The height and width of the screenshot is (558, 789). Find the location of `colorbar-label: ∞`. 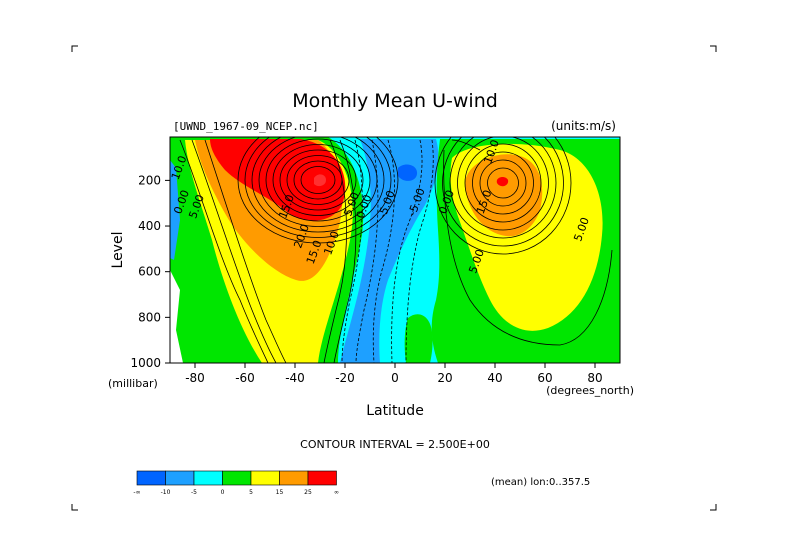

colorbar-label: ∞ is located at coordinates (336, 492).